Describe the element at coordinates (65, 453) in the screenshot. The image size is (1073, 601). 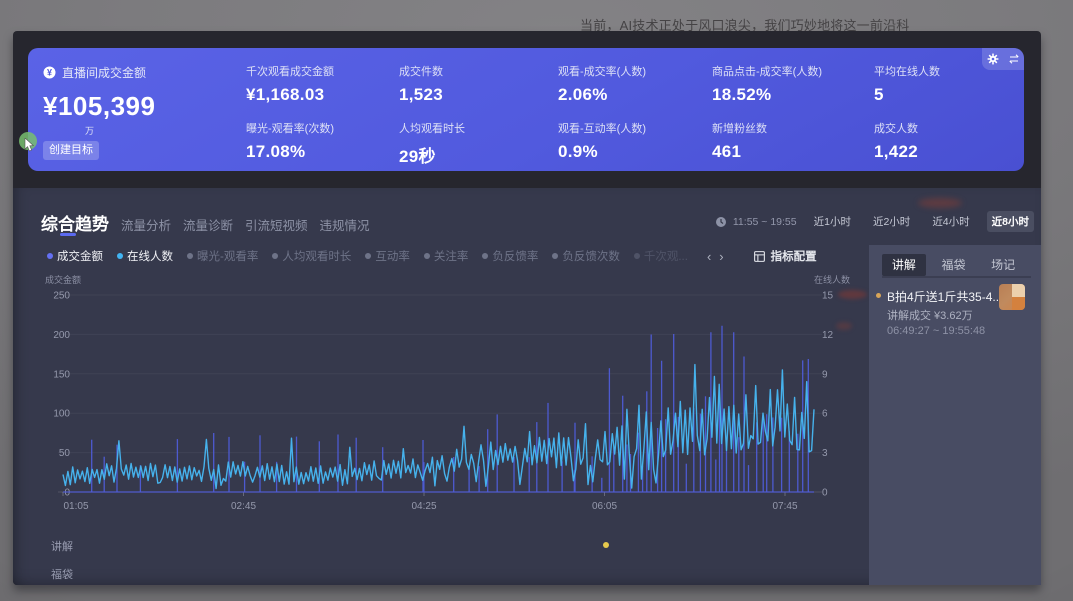
I see `svg-text: 50` at that location.